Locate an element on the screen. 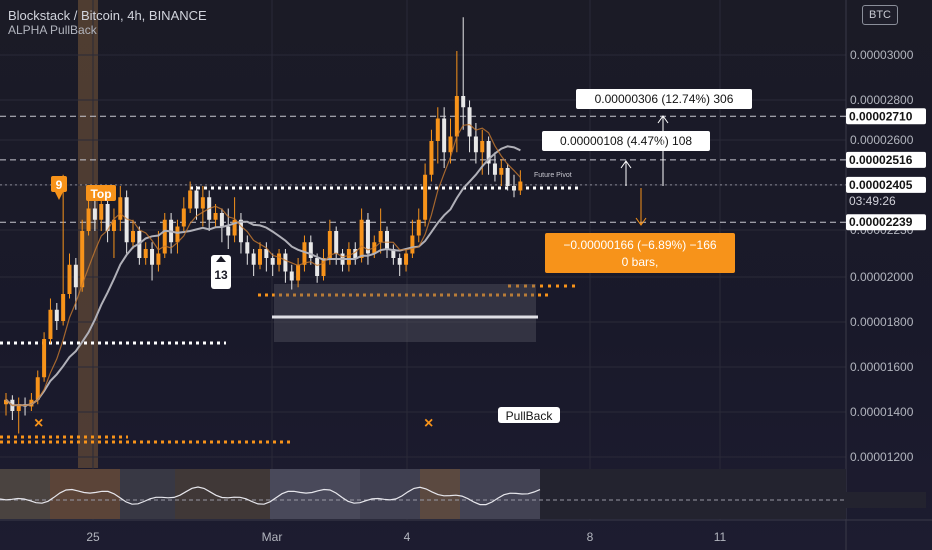  measure-text: 0.00000306 (12.74%) 306 is located at coordinates (664, 99).